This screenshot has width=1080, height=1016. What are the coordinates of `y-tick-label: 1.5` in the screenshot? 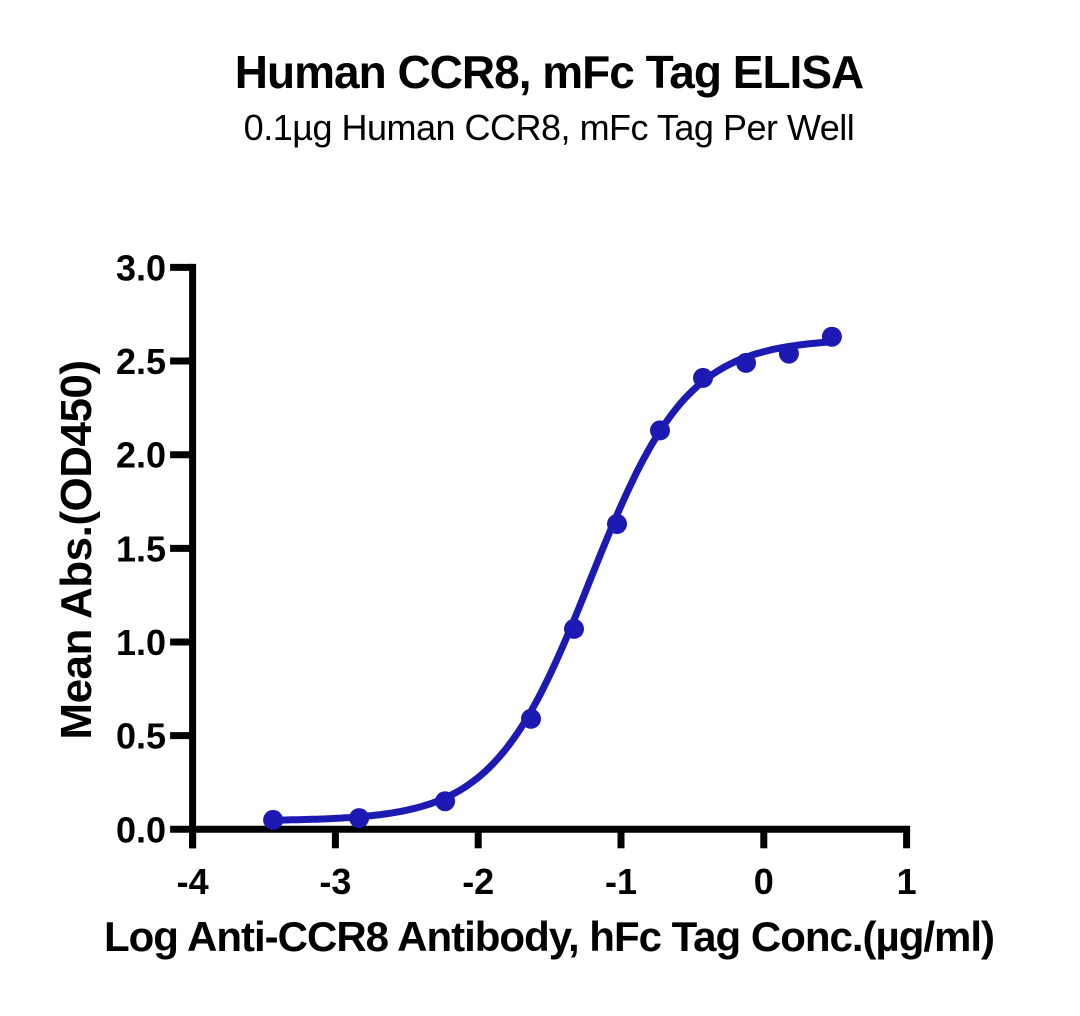 It's located at (141, 548).